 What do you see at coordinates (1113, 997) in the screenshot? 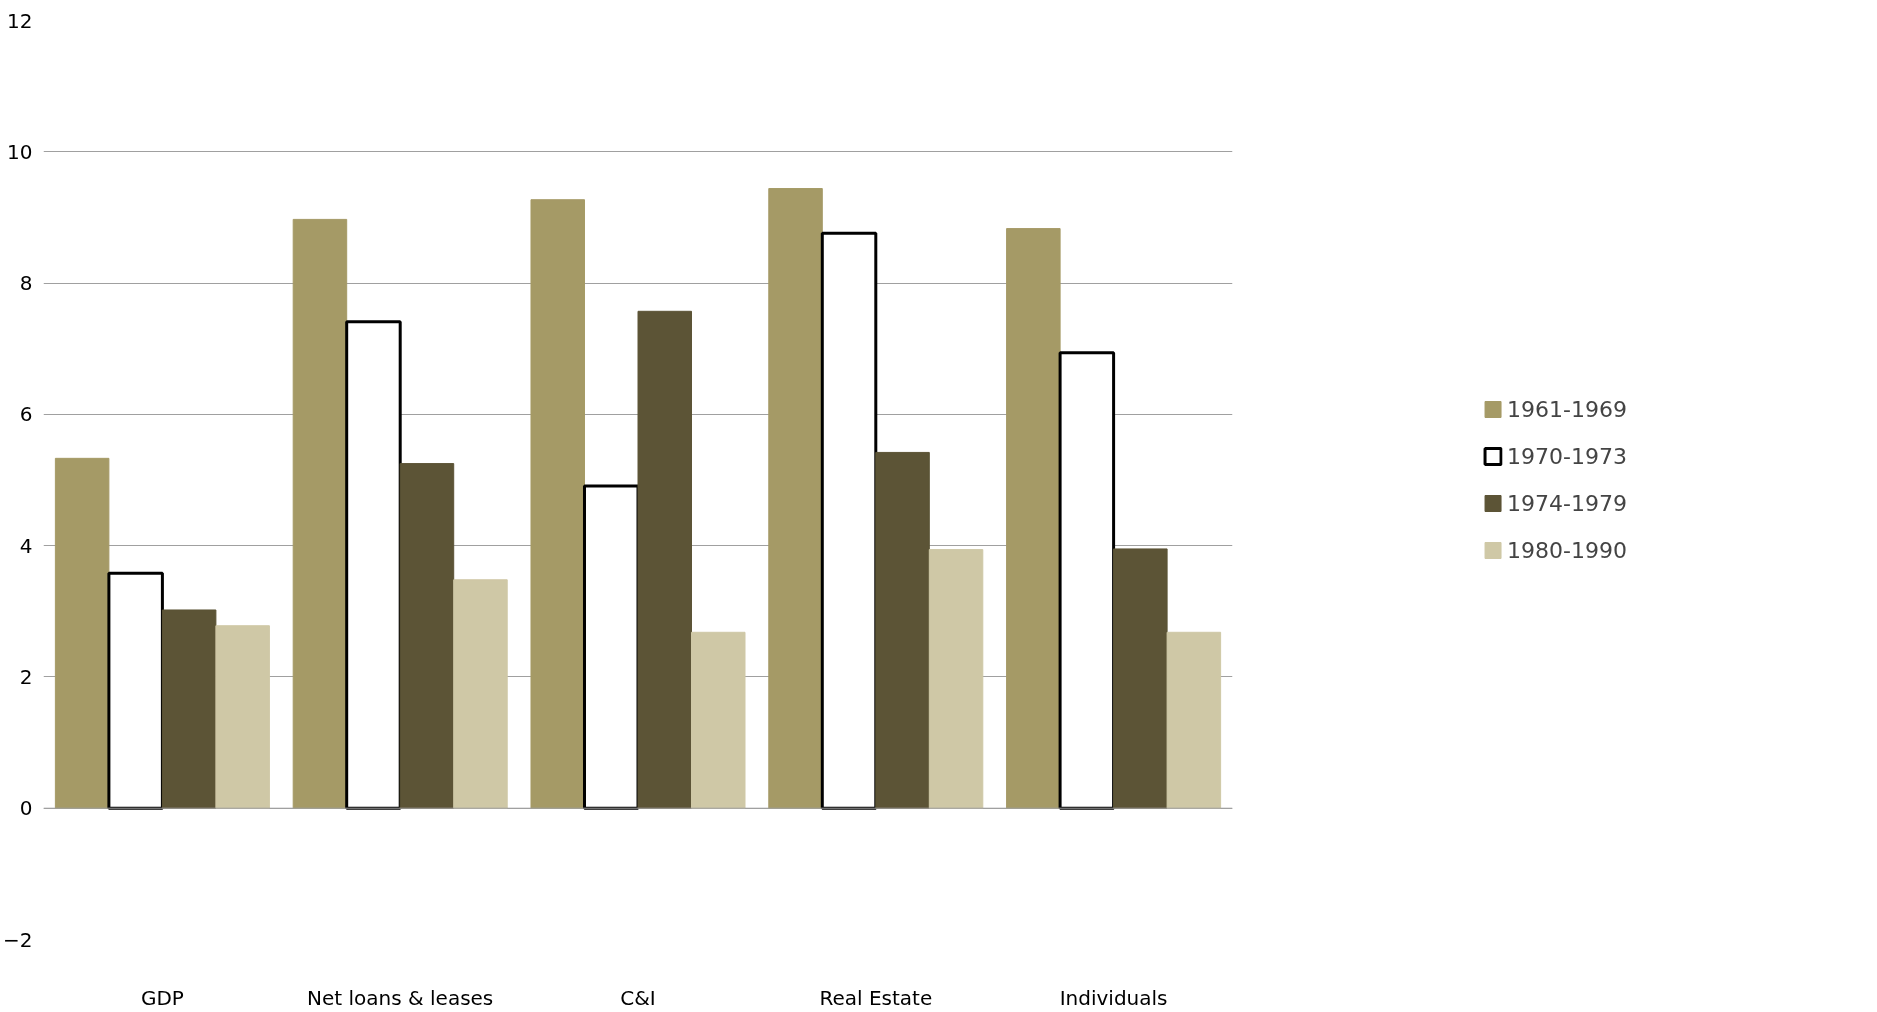
I see `x-tick-label: Individuals` at bounding box center [1113, 997].